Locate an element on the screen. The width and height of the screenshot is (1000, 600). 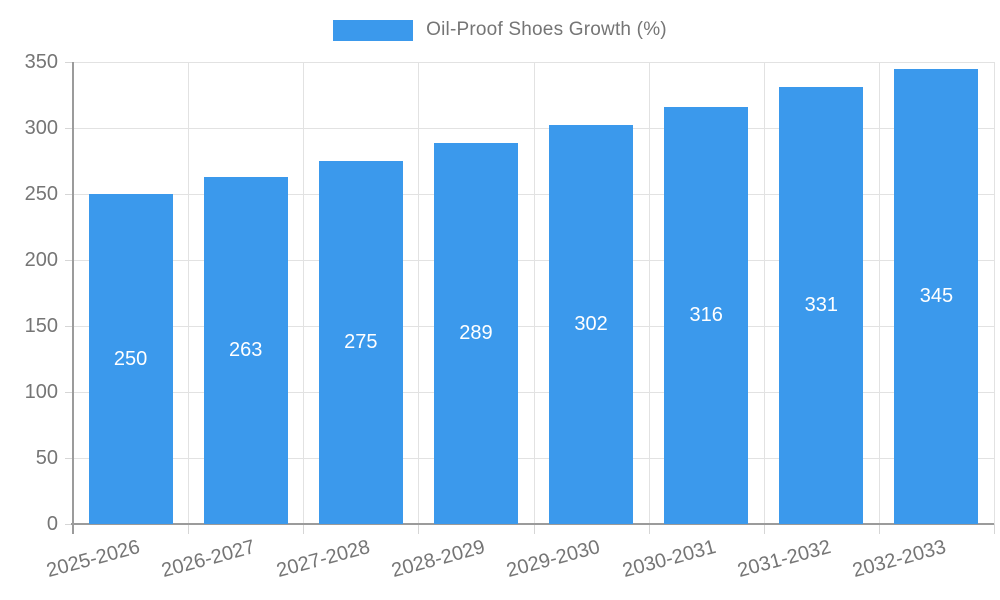
bar-value-label: 289 is located at coordinates (476, 332).